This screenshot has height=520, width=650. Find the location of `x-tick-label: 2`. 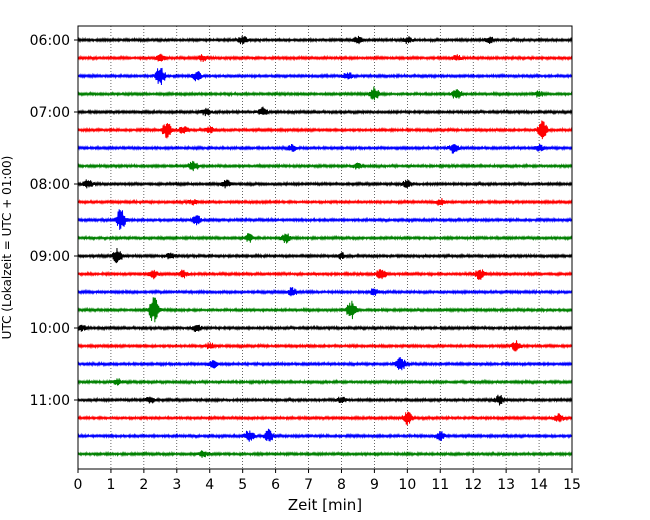

x-tick-label: 2 is located at coordinates (143, 485).